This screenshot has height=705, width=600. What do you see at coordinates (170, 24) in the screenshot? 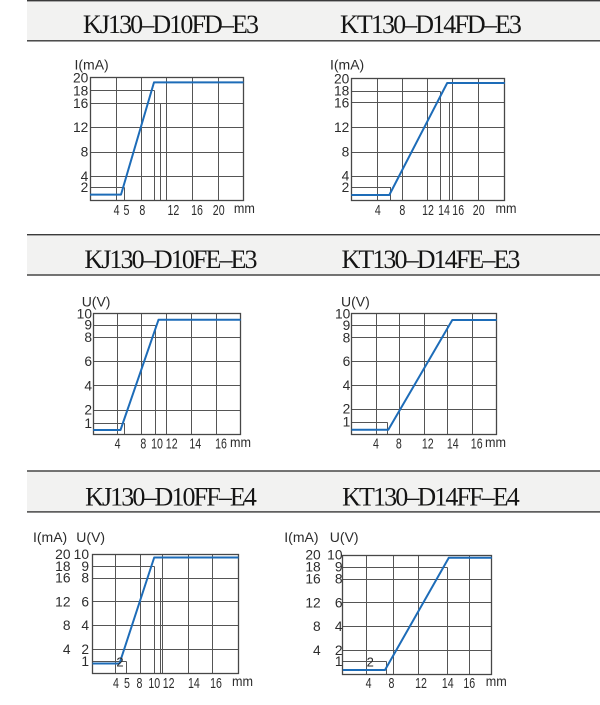
I see `svg-text: KJ130–D10FD–E3` at bounding box center [170, 24].